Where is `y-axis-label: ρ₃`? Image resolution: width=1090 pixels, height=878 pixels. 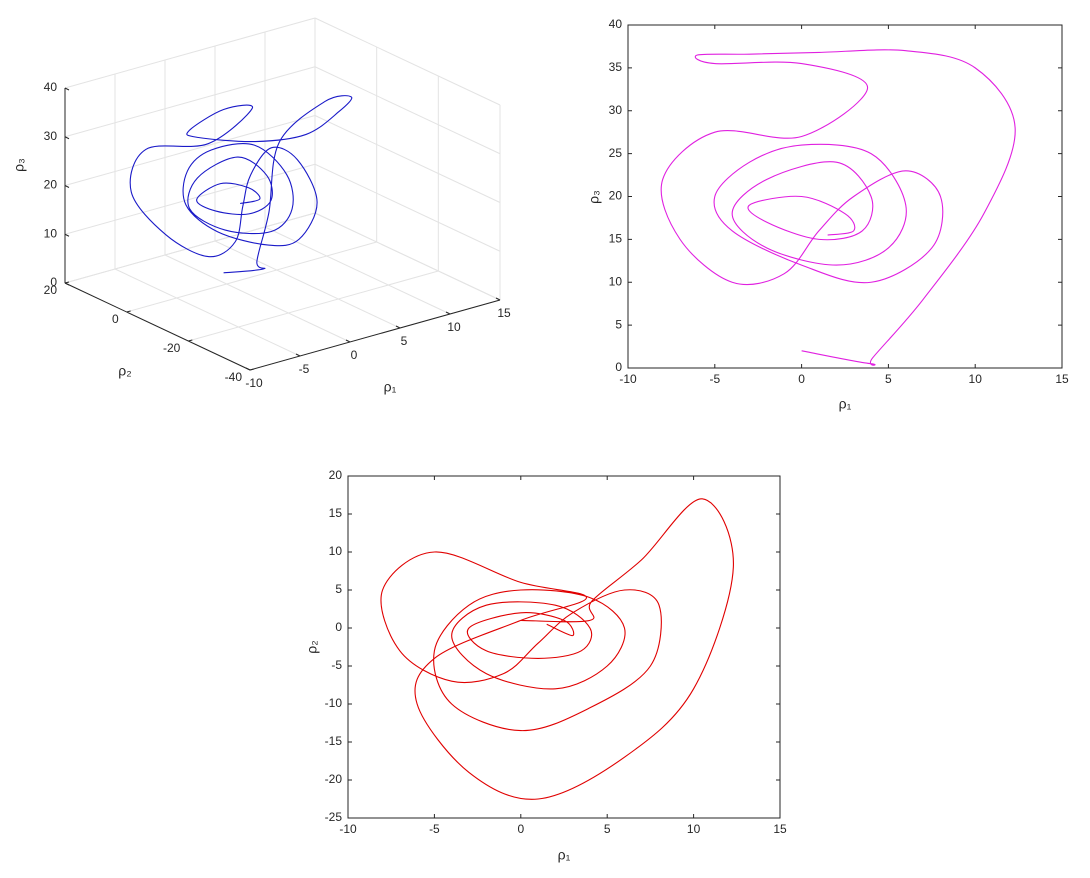 y-axis-label: ρ₃ is located at coordinates (594, 197).